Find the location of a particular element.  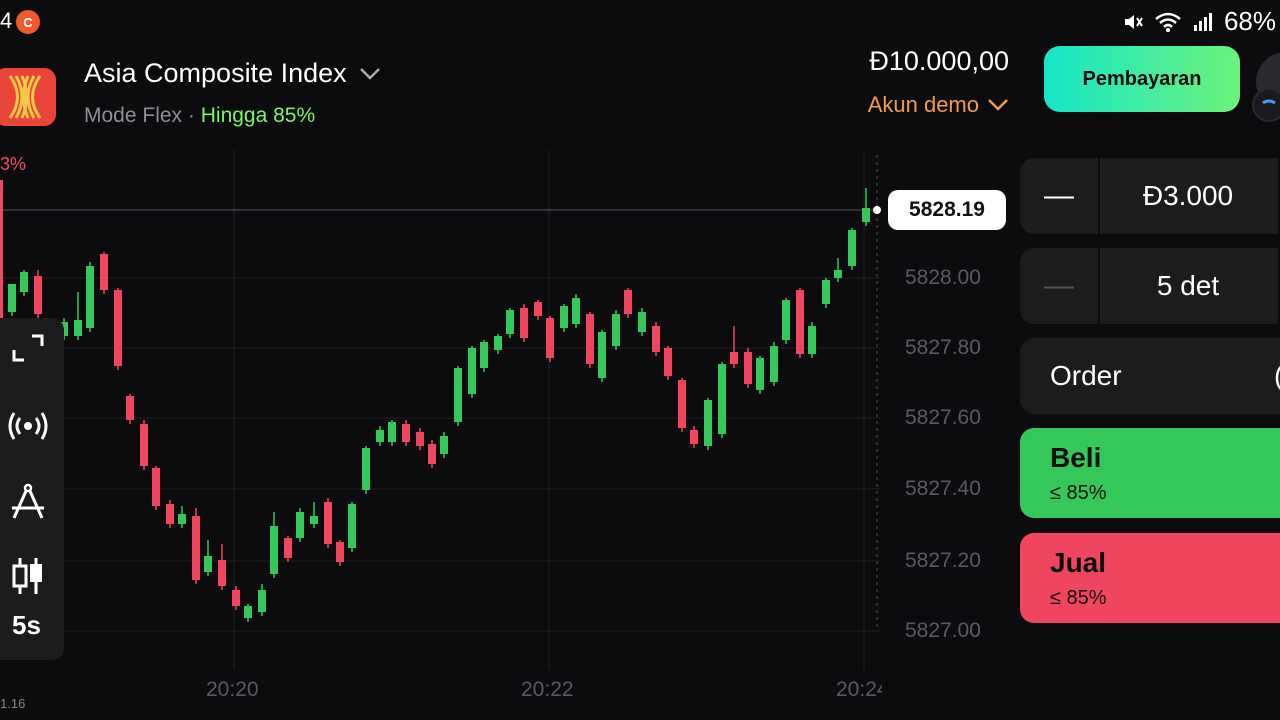

duration-input: 5 det is located at coordinates (1189, 286).